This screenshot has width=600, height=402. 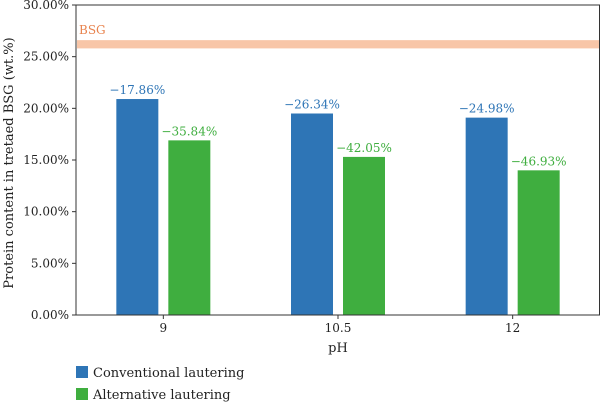 What do you see at coordinates (9, 162) in the screenshot?
I see `y-axis-title: Protein content in tretaed BSG (wt.%)` at bounding box center [9, 162].